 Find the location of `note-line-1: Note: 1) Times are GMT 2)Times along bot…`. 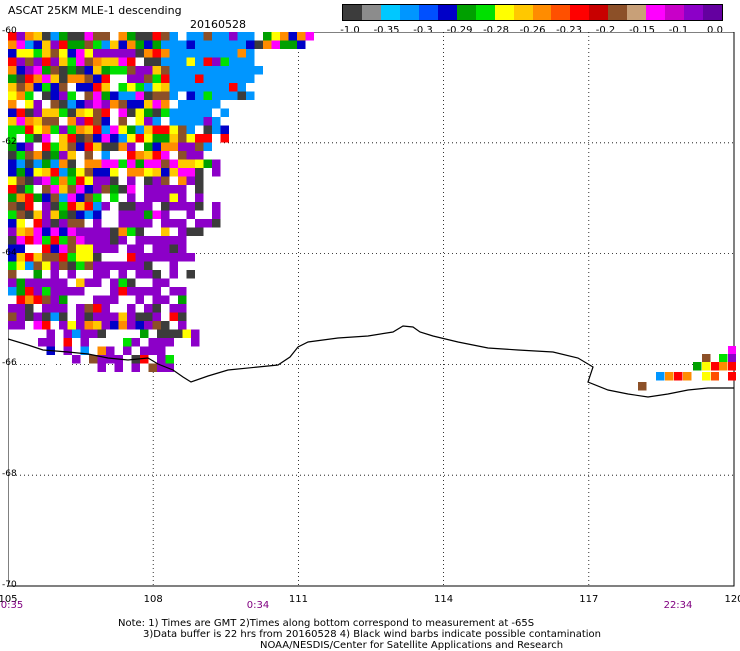

note-line-1: Note: 1) Times are GMT 2)Times along bot… is located at coordinates (326, 623).